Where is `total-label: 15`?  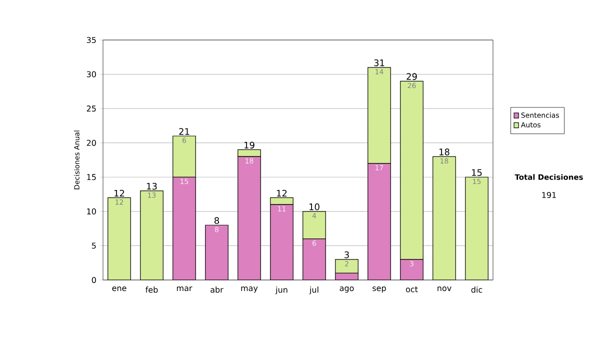
total-label: 15 is located at coordinates (477, 172).